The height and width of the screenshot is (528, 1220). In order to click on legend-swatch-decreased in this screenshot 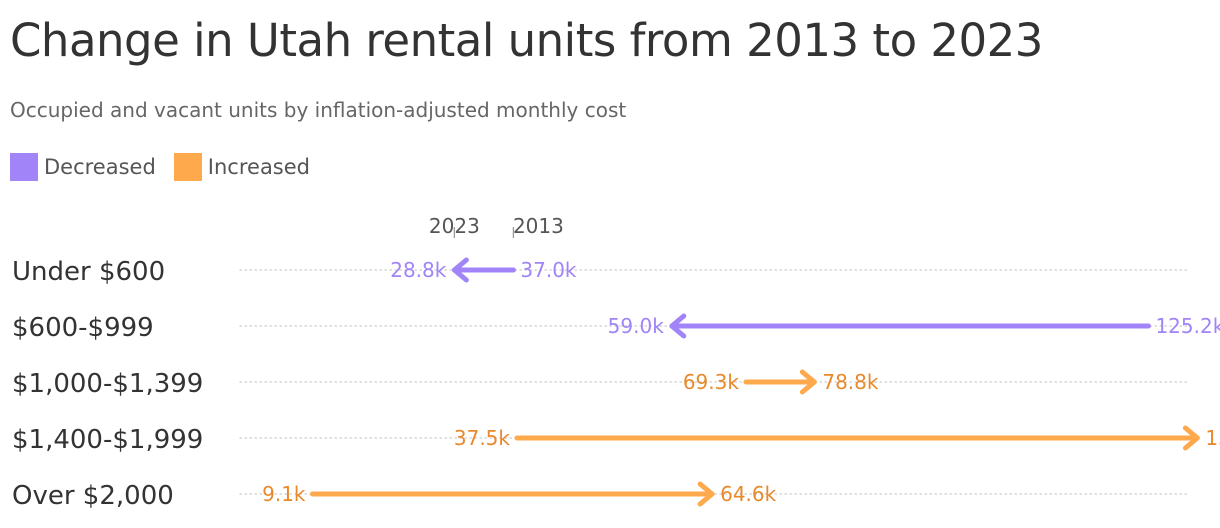, I will do `click(24, 167)`.